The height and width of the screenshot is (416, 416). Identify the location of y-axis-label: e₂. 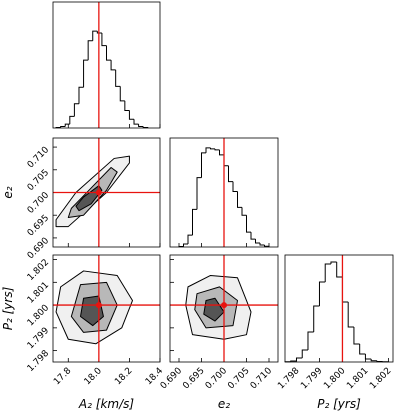
(8, 192).